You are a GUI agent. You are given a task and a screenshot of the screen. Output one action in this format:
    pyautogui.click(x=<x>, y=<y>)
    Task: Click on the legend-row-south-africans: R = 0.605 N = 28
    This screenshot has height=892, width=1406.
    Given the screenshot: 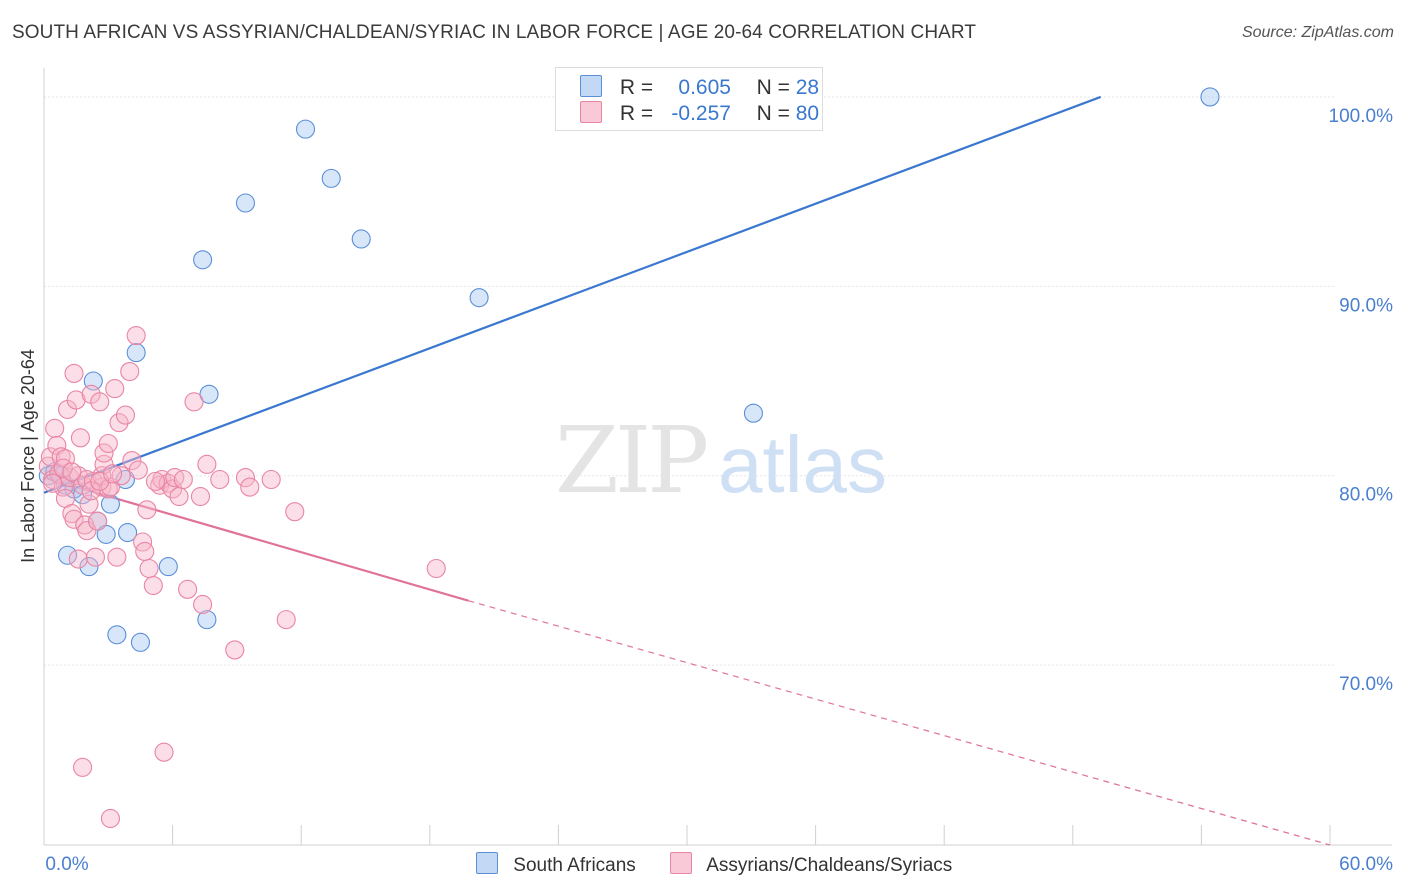 What is the action you would take?
    pyautogui.click(x=699, y=88)
    